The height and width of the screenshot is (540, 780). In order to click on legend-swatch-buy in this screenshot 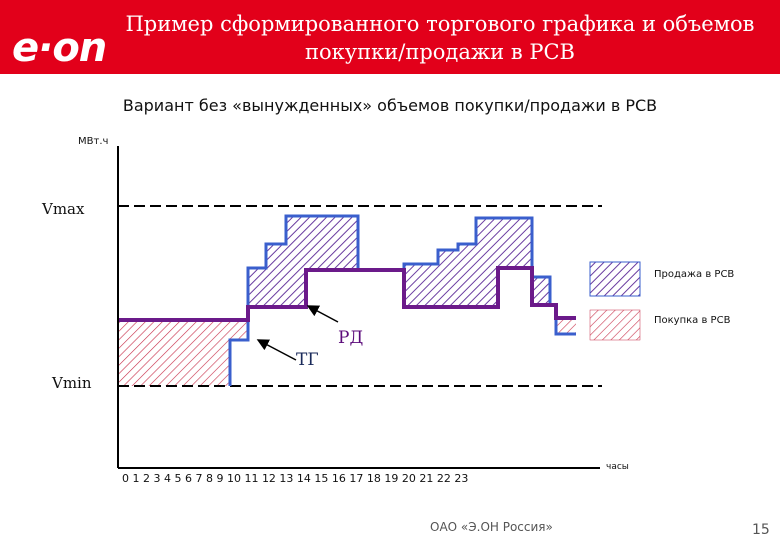, I will do `click(615, 325)`.